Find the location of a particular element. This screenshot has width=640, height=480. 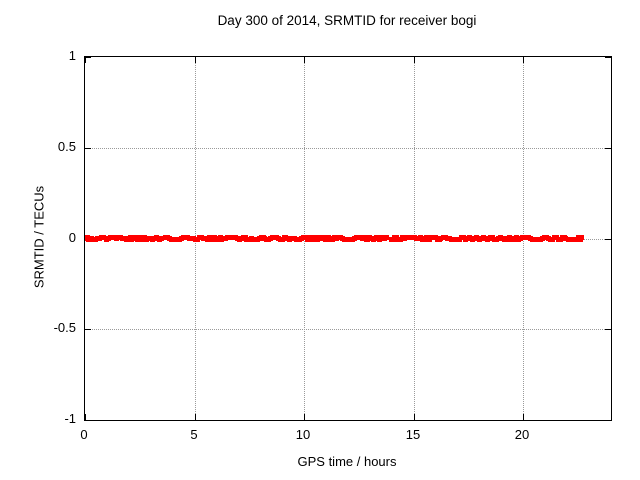

x-tick-label: 5 is located at coordinates (194, 434).